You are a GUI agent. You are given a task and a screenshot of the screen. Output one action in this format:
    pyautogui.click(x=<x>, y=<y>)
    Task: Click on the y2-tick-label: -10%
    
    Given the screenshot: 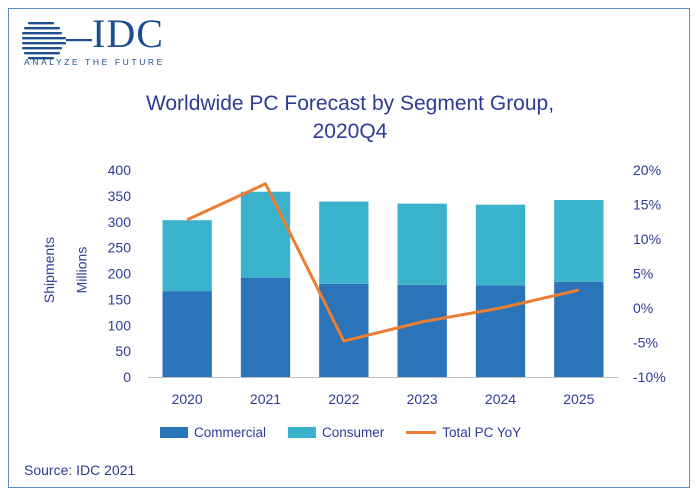 What is the action you would take?
    pyautogui.click(x=649, y=377)
    